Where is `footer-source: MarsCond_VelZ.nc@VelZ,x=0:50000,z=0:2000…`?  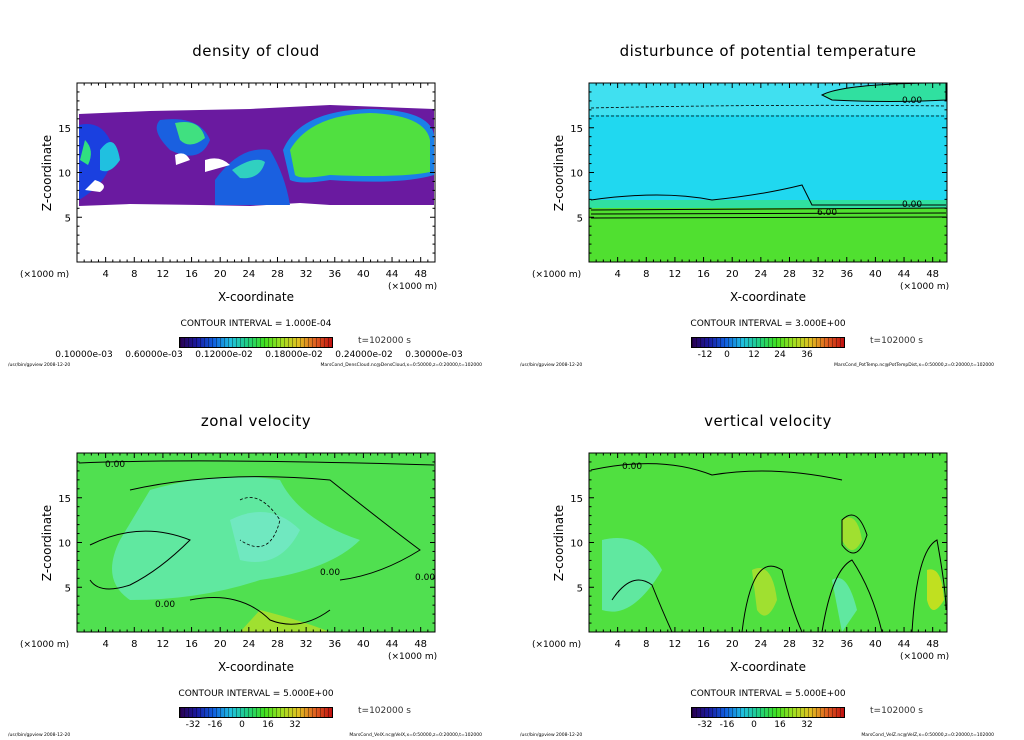
footer-source: MarsCond_VelZ.nc@VelZ,x=0:50000,z=0:2000… is located at coordinates (927, 735).